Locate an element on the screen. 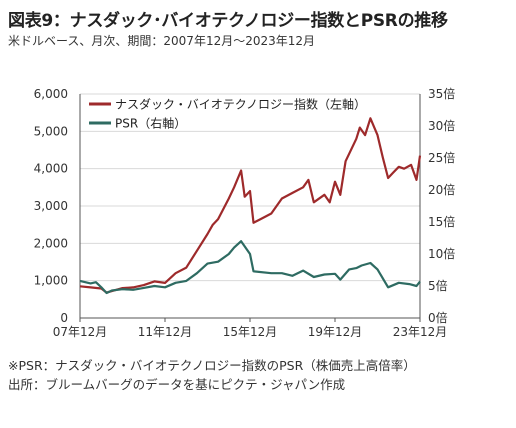 The width and height of the screenshot is (516, 428). series-line-psr is located at coordinates (250, 267).